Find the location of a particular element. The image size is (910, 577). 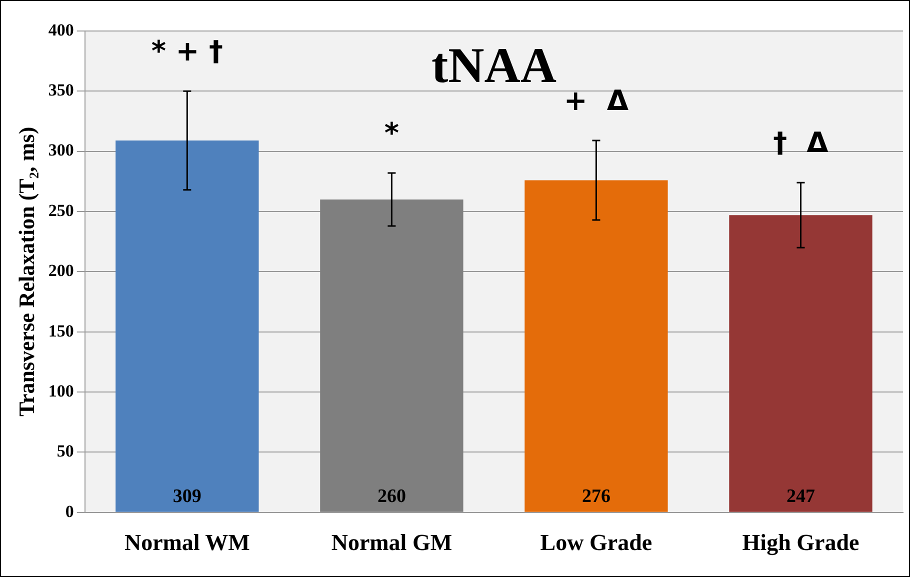

x-tick-label: Low Grade is located at coordinates (596, 543).